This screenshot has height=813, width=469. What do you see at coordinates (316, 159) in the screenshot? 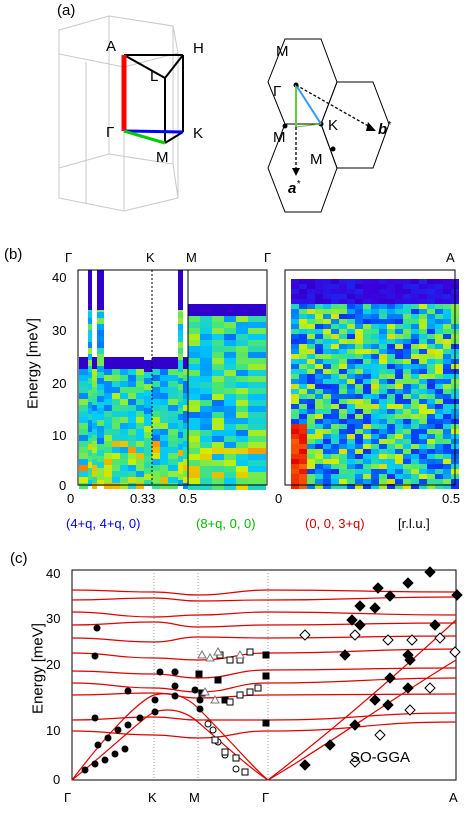
I see `bz2d-label-M-low: M` at bounding box center [316, 159].